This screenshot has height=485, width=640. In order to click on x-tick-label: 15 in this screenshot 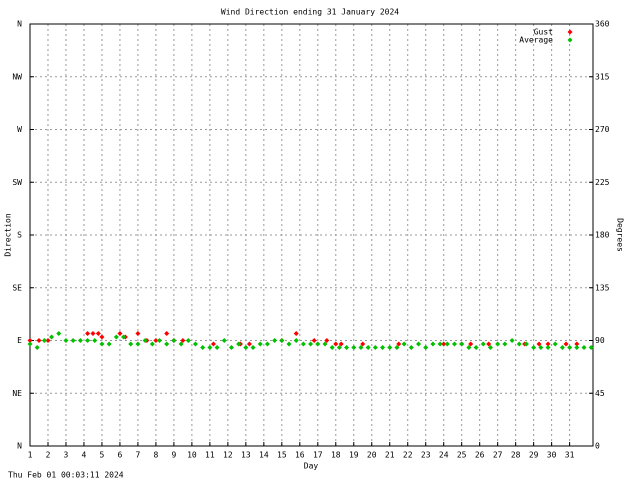, I will do `click(282, 455)`.